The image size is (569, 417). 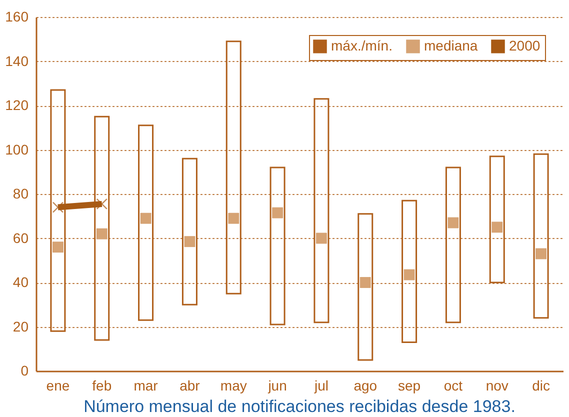 What do you see at coordinates (320, 386) in the screenshot?
I see `x-tick-label: jul` at bounding box center [320, 386].